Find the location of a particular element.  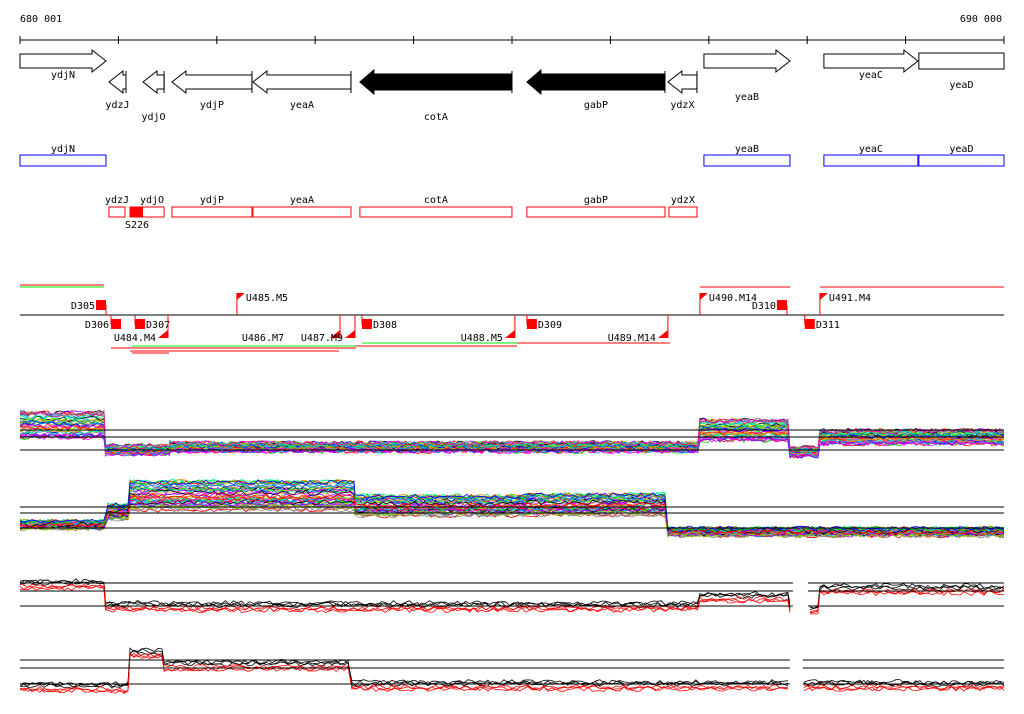

gene-arrow-gabP is located at coordinates (596, 82).